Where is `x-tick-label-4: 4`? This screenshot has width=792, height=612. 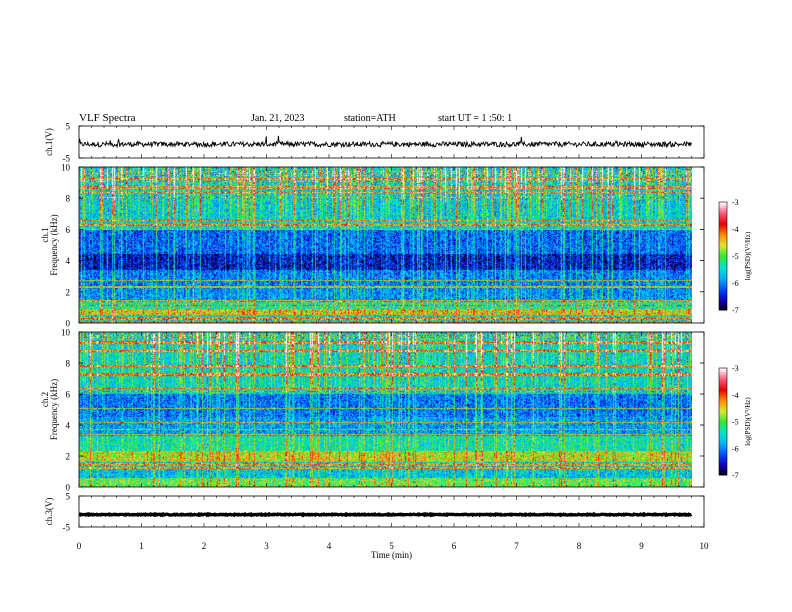 x-tick-label-4: 4 is located at coordinates (329, 546).